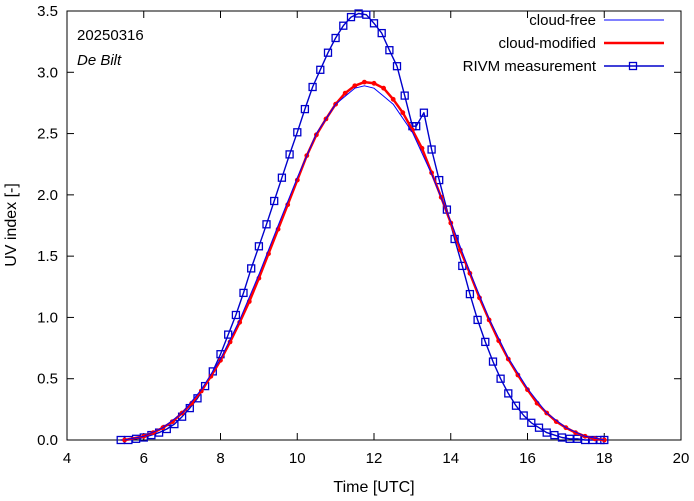  What do you see at coordinates (373, 487) in the screenshot?
I see `x-axis-title: Time [UTC]` at bounding box center [373, 487].